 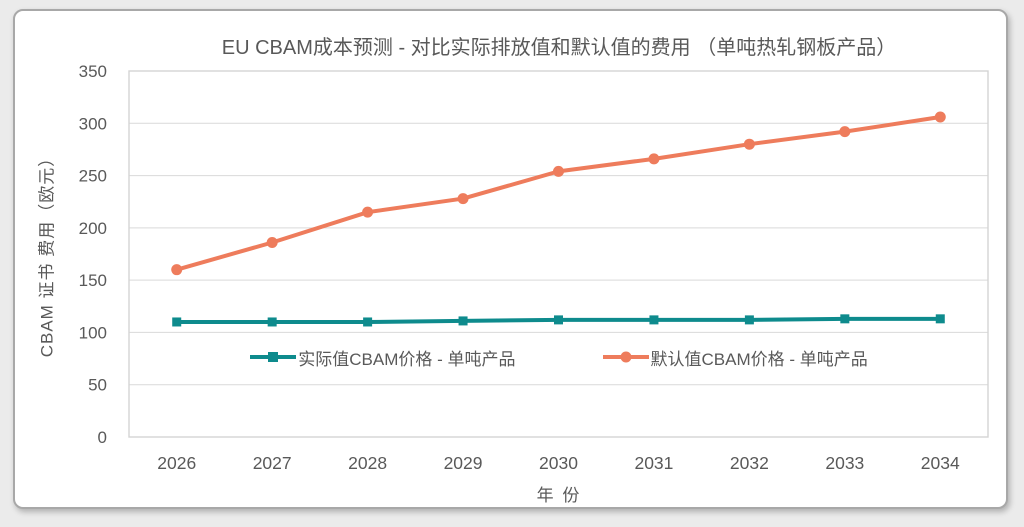 I want to click on x-tick-label: 2033, so click(x=844, y=463).